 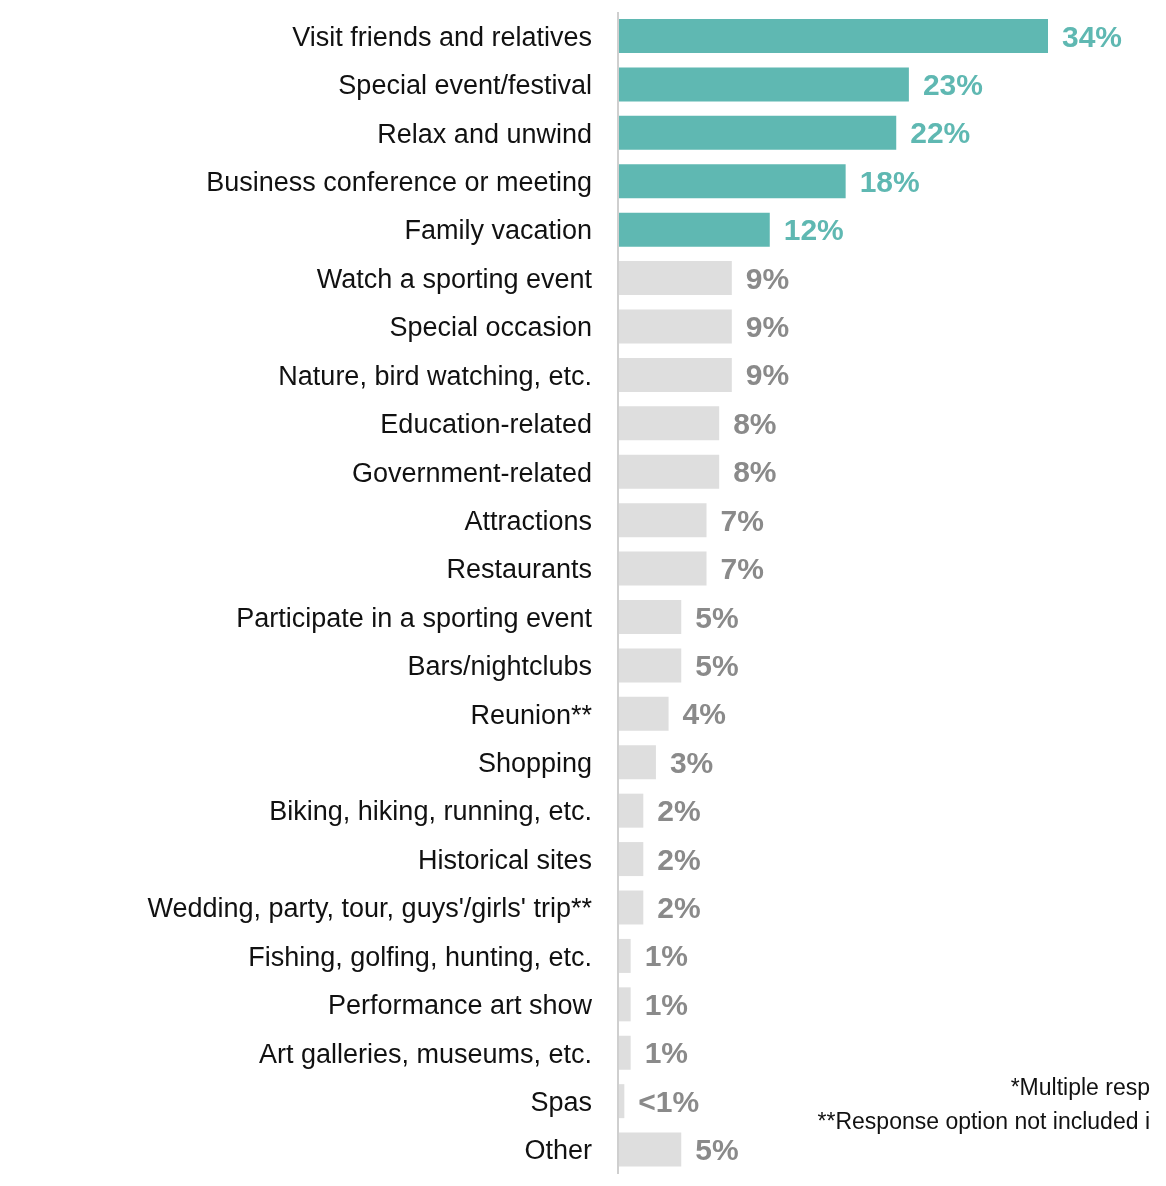 I want to click on data-label: 34%, so click(x=1092, y=36).